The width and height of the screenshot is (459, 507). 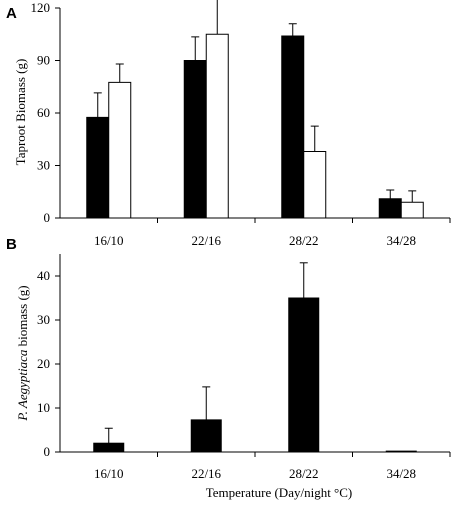 What do you see at coordinates (304, 473) in the screenshot?
I see `panel-b-x-tick-label: 28/22` at bounding box center [304, 473].